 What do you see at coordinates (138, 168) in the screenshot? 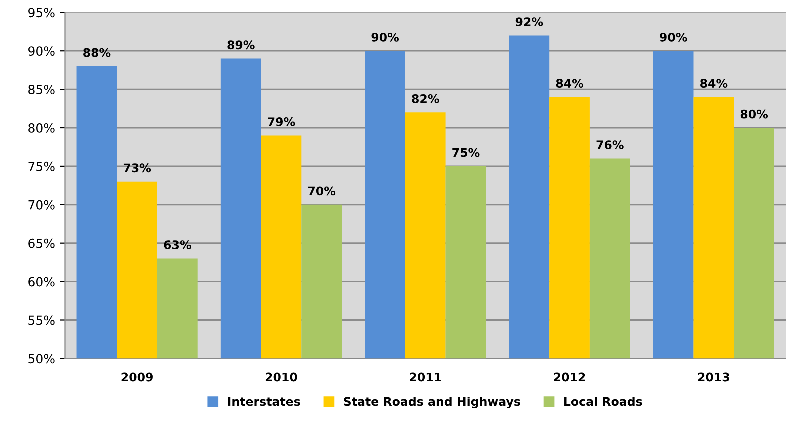
I see `data-label: 73%` at bounding box center [138, 168].